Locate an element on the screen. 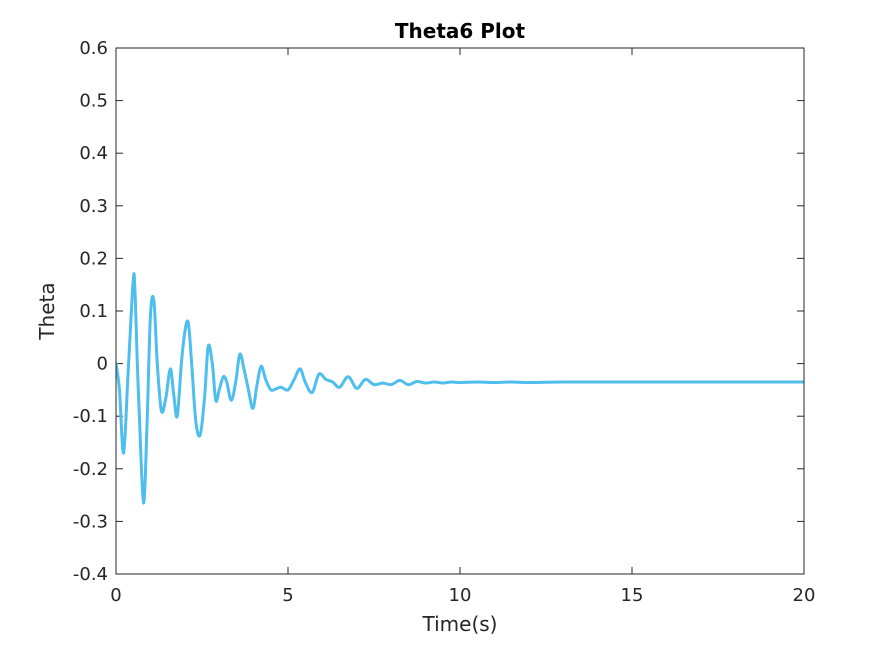 Image resolution: width=889 pixels, height=645 pixels. y-tick-label: 0.6 is located at coordinates (93, 48).